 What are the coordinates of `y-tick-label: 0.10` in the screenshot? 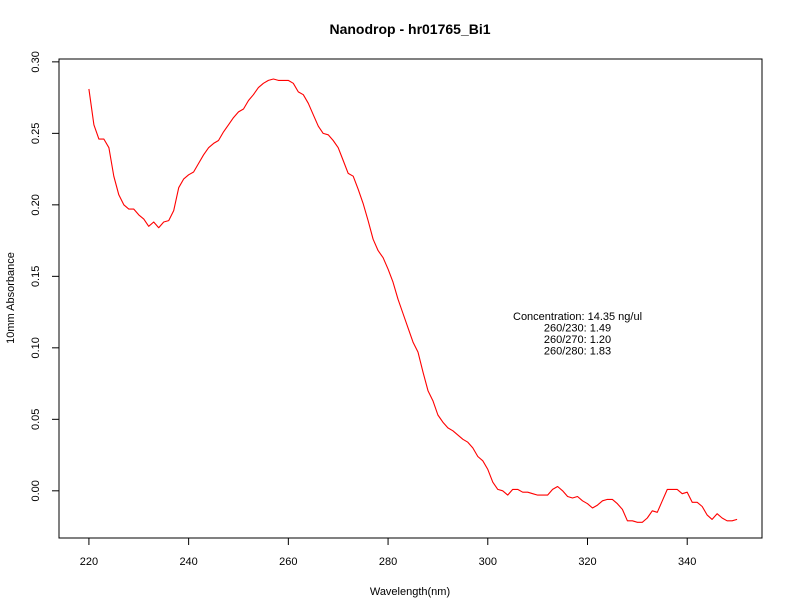 It's located at (36, 347).